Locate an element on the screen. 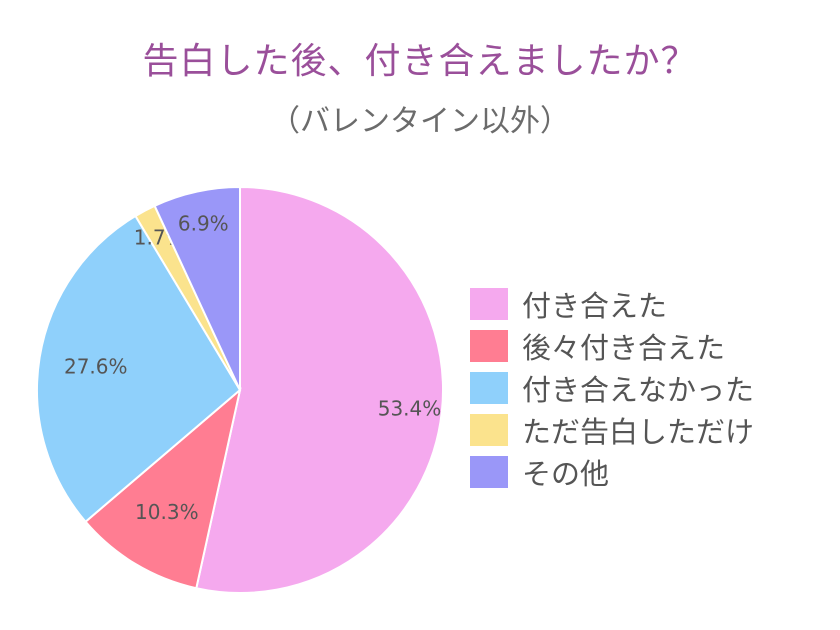 The height and width of the screenshot is (630, 840). slice-value-label: 53.4% is located at coordinates (410, 408).